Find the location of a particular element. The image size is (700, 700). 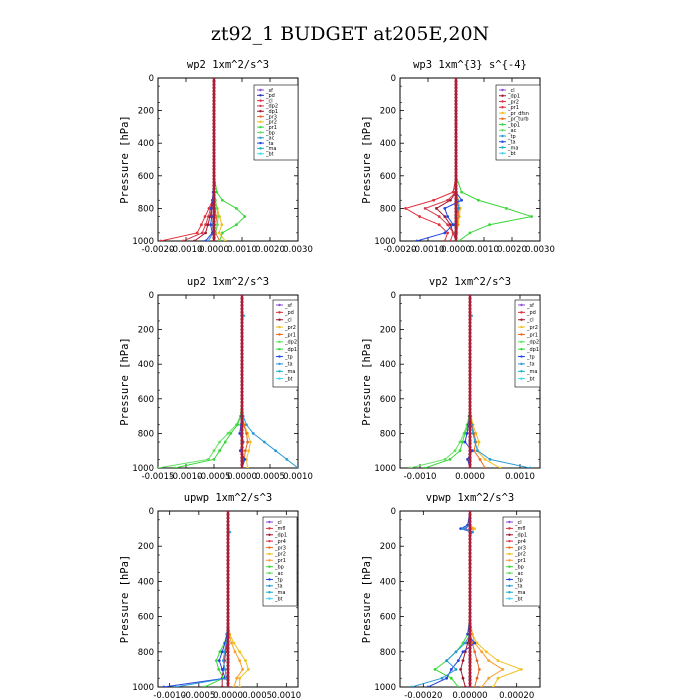

y-tick-label: 200 is located at coordinates (388, 547).